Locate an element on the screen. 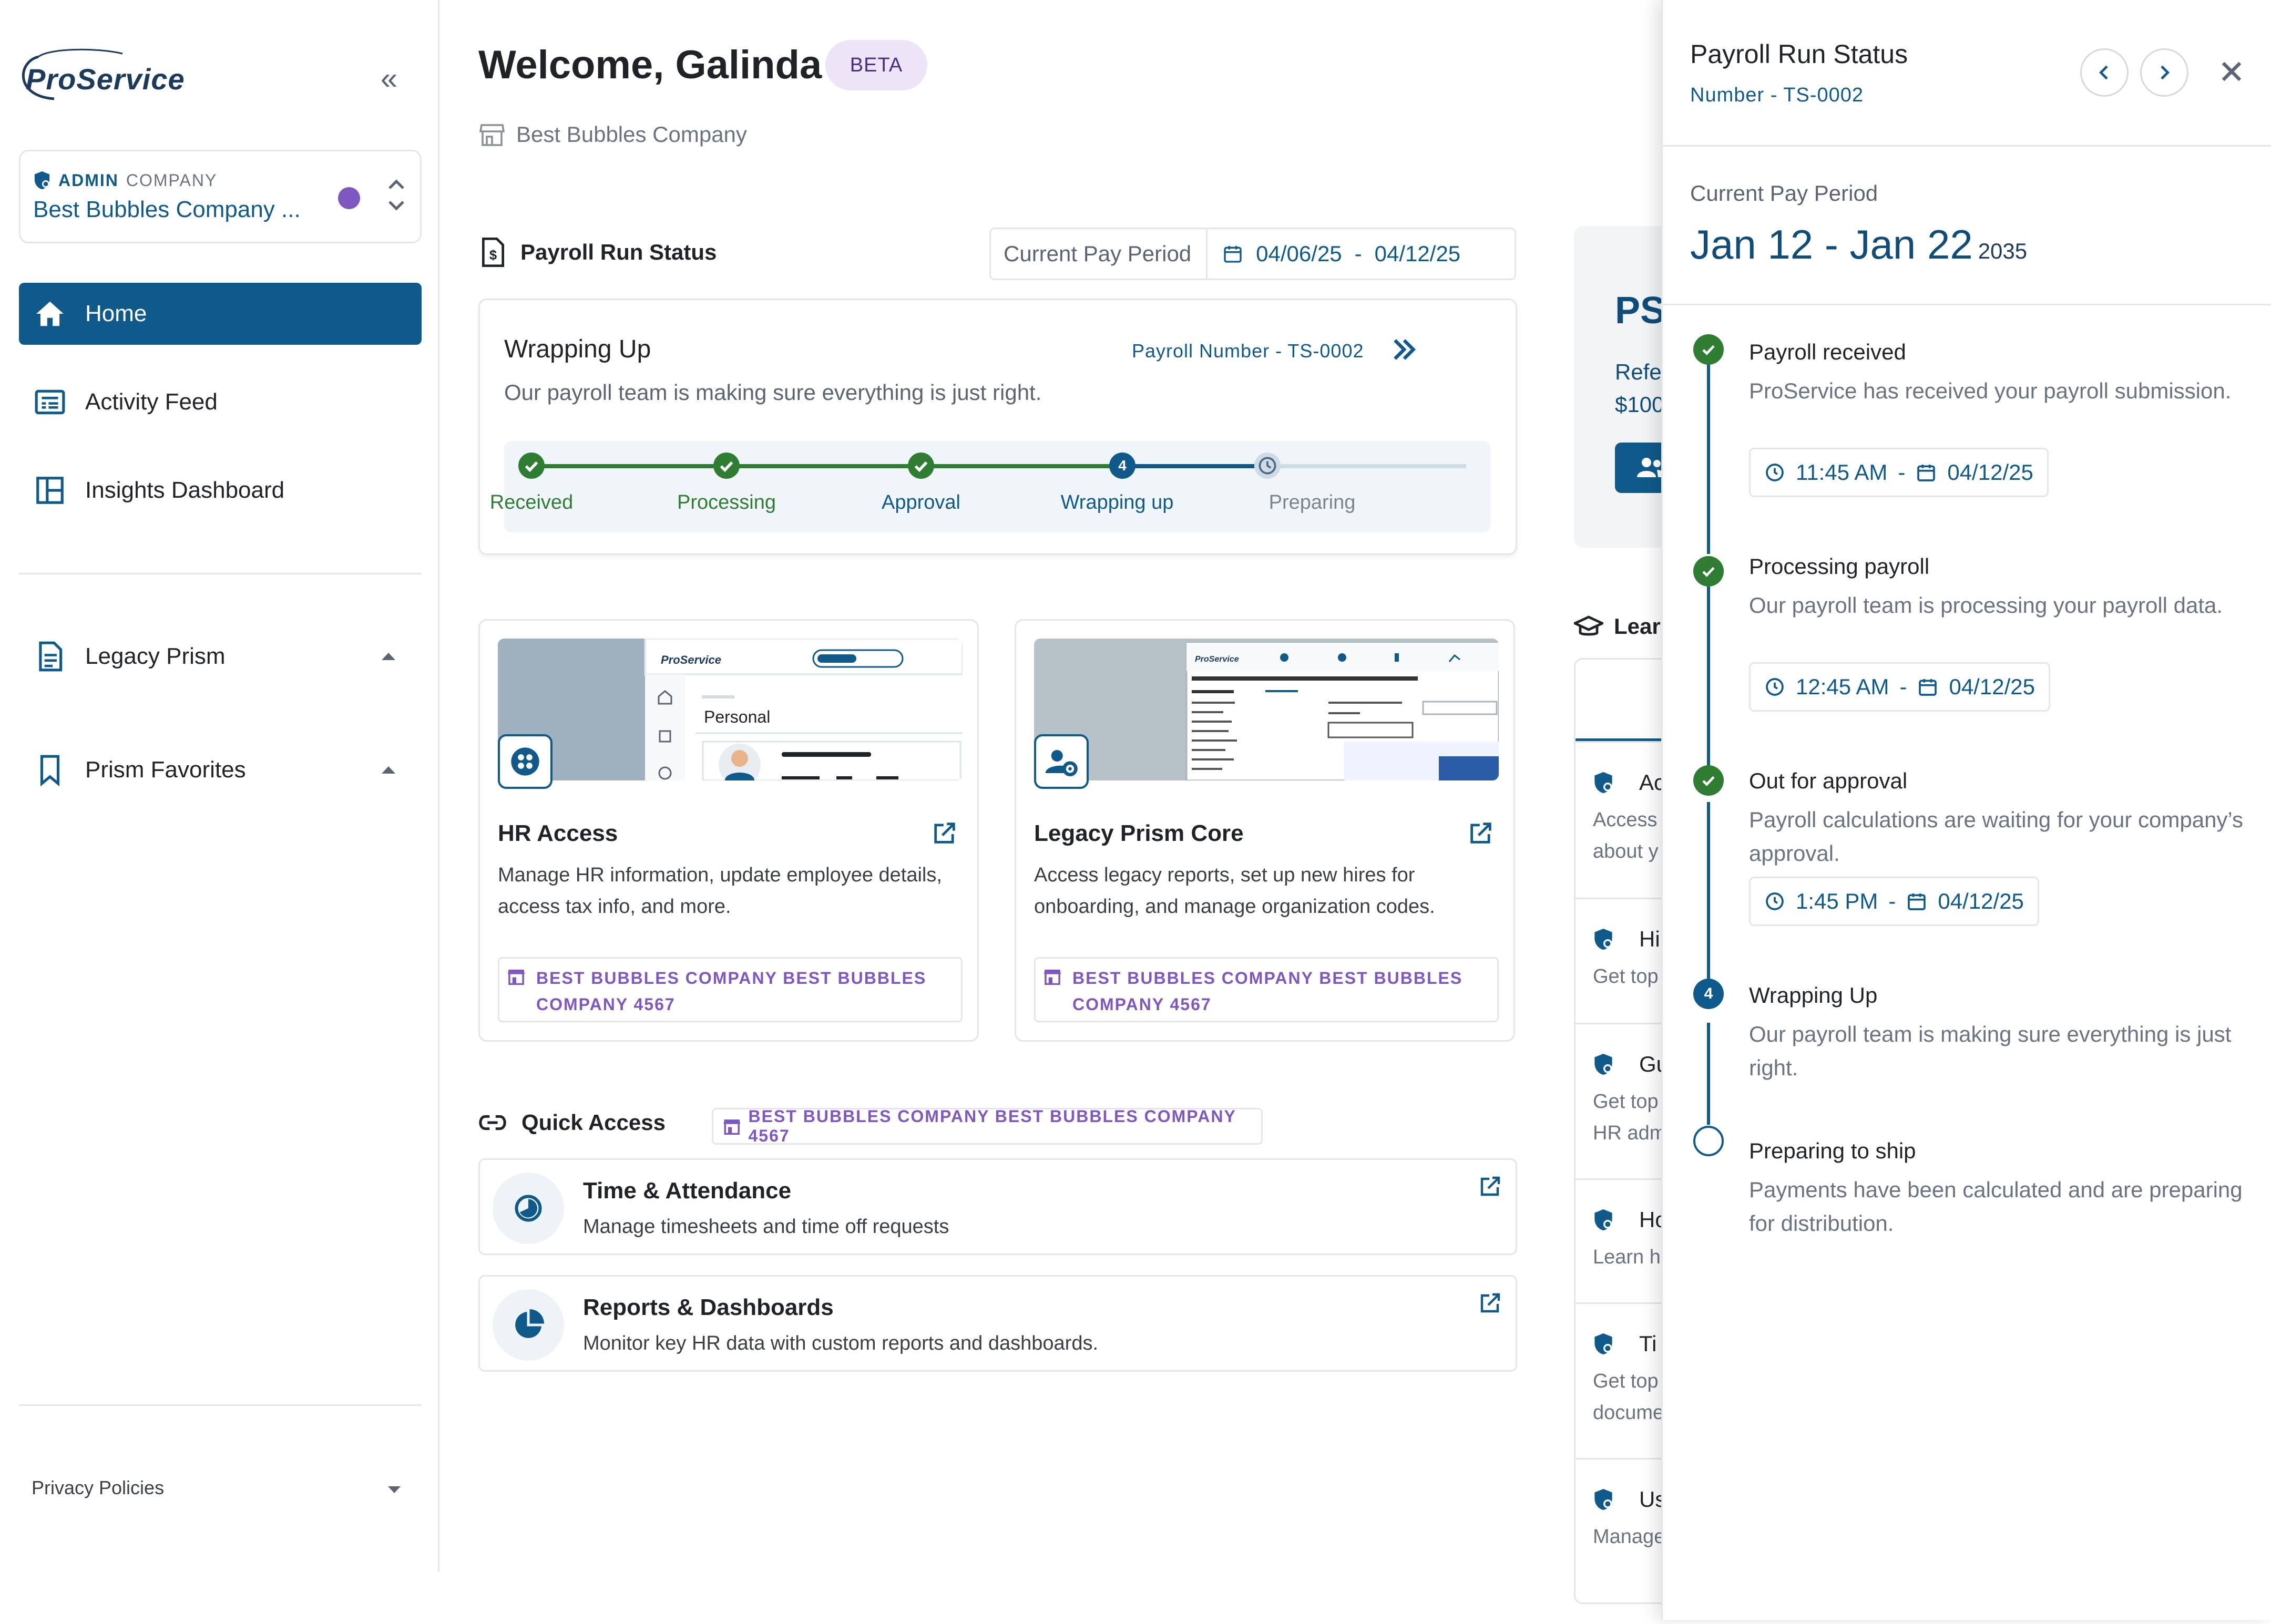 This screenshot has width=2271, height=1624. legacy-thumb-logo: ProService is located at coordinates (1217, 659).